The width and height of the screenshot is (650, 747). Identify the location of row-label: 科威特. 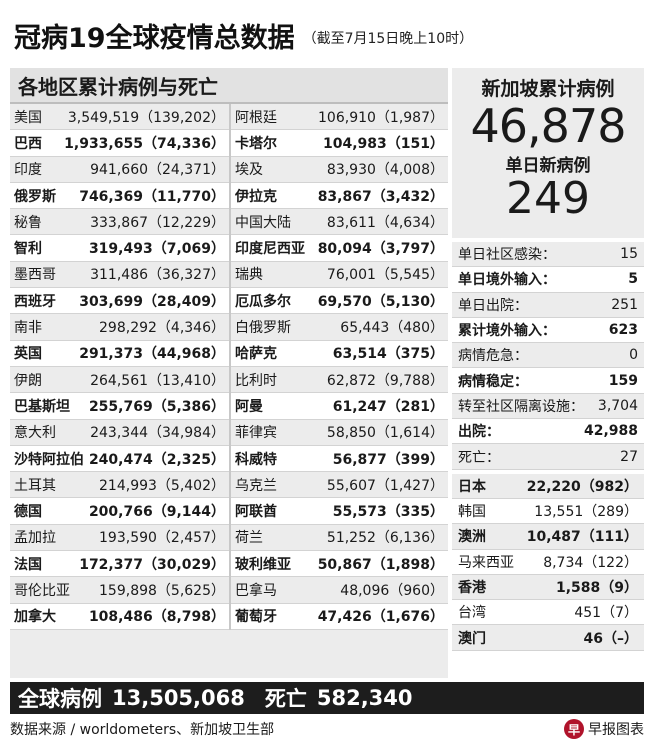
(256, 459).